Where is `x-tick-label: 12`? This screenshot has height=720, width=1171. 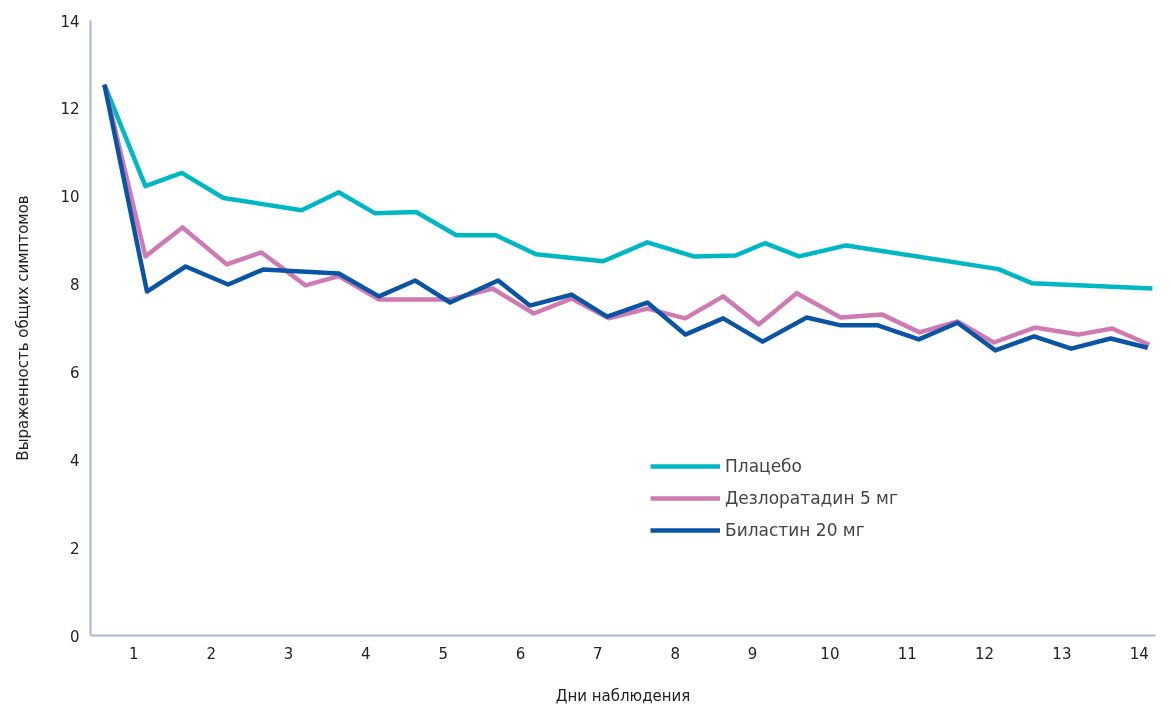
x-tick-label: 12 is located at coordinates (985, 653).